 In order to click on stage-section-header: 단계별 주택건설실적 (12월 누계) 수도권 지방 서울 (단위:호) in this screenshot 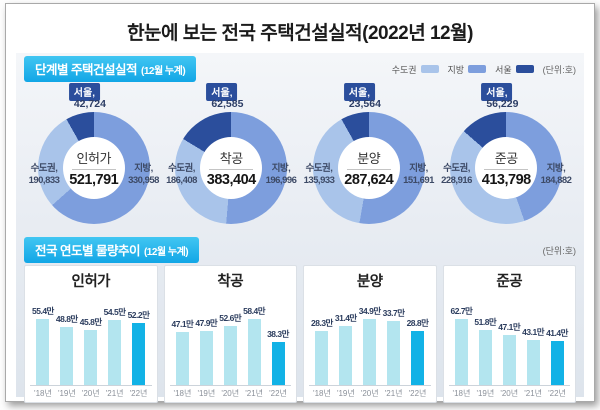, I will do `click(300, 69)`.